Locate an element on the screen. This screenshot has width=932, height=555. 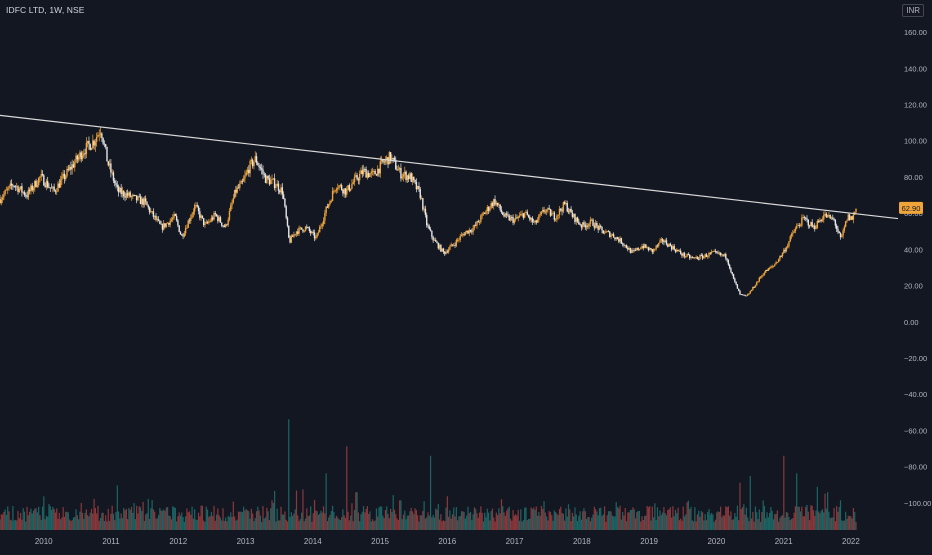
currency-badge: INR is located at coordinates (913, 10).